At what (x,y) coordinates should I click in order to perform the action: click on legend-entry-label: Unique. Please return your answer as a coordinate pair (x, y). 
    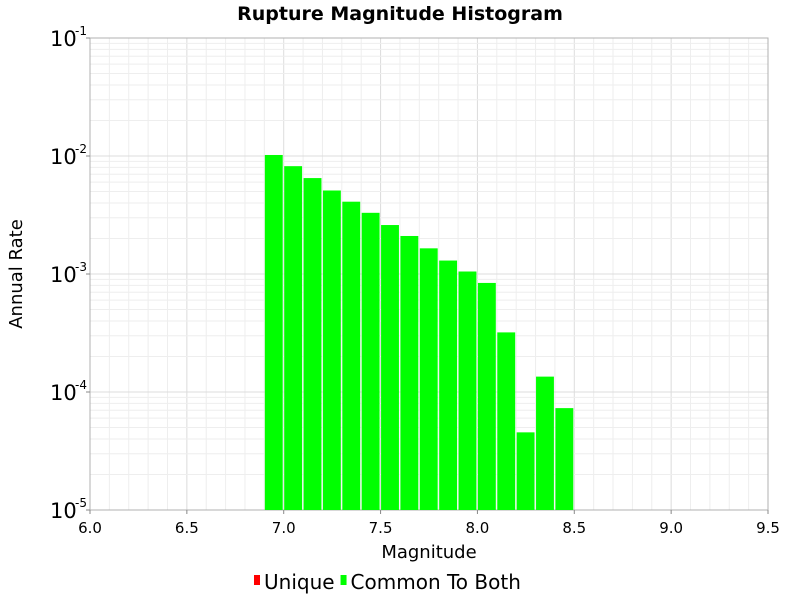
    Looking at the image, I should click on (299, 582).